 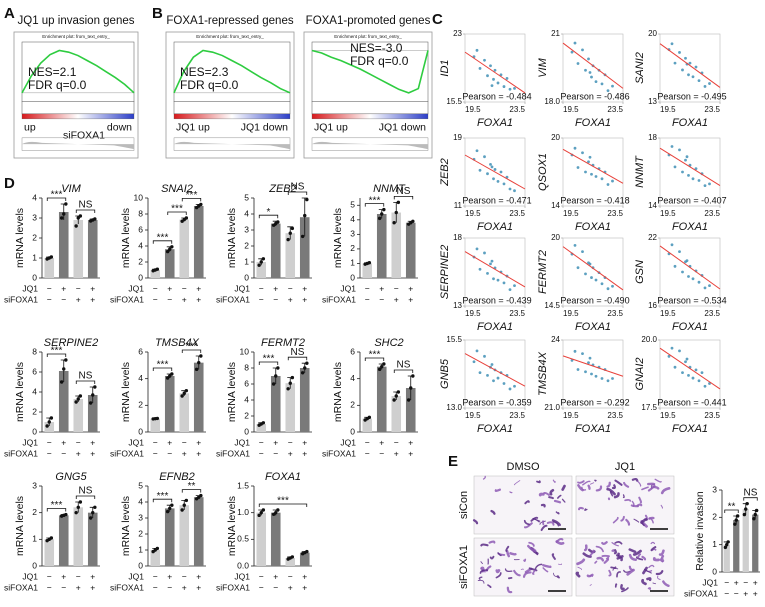 I want to click on plot-frame, so click(x=593, y=172).